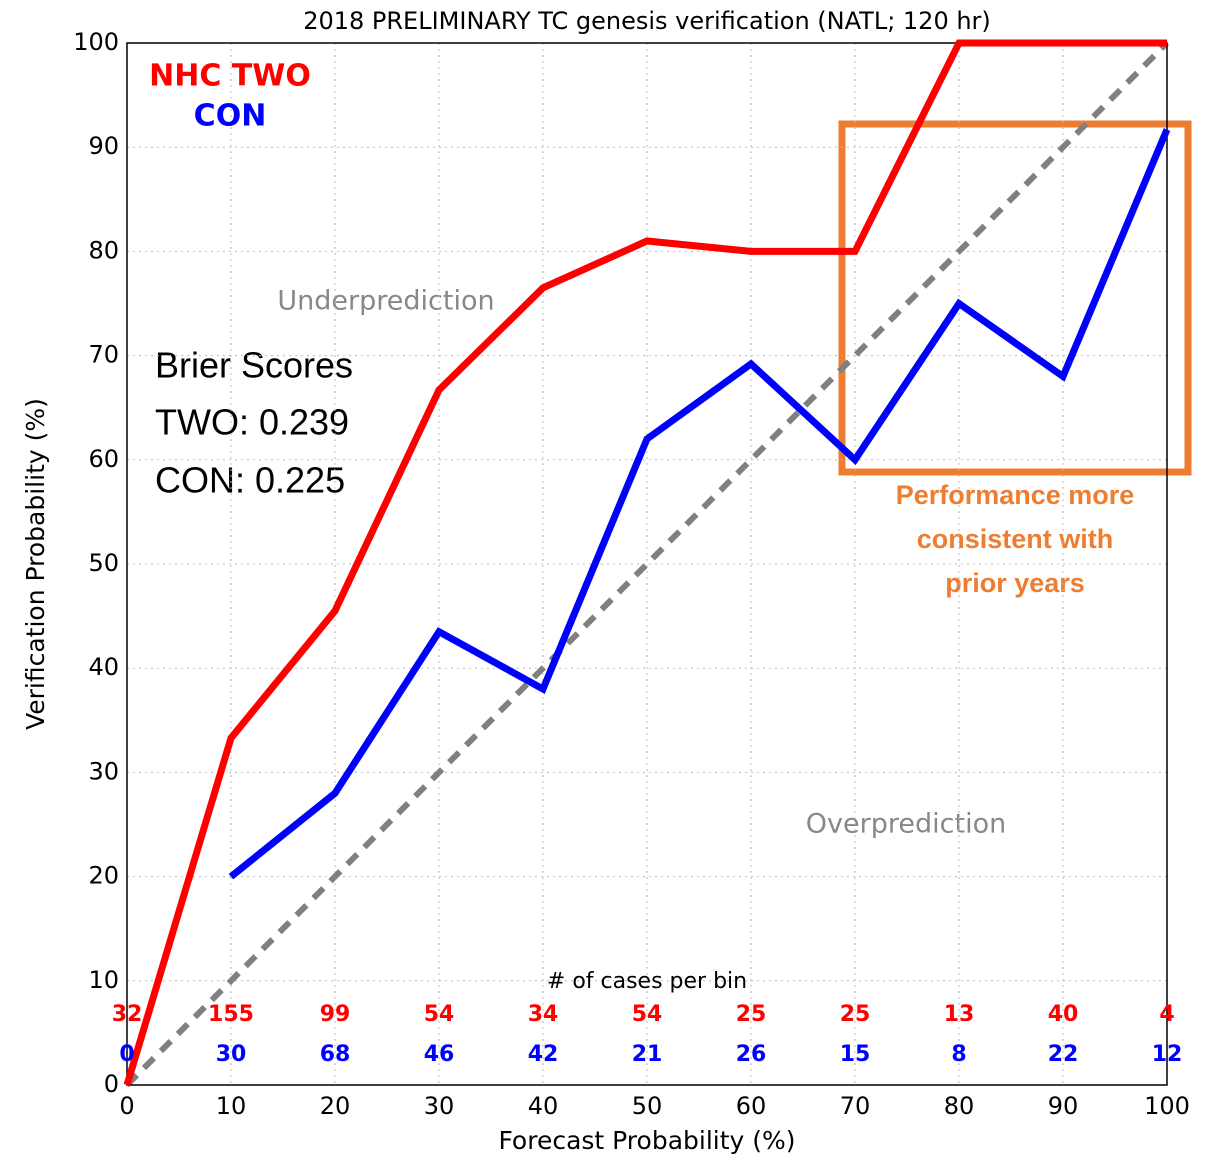  I want to click on case-count: 155, so click(231, 1014).